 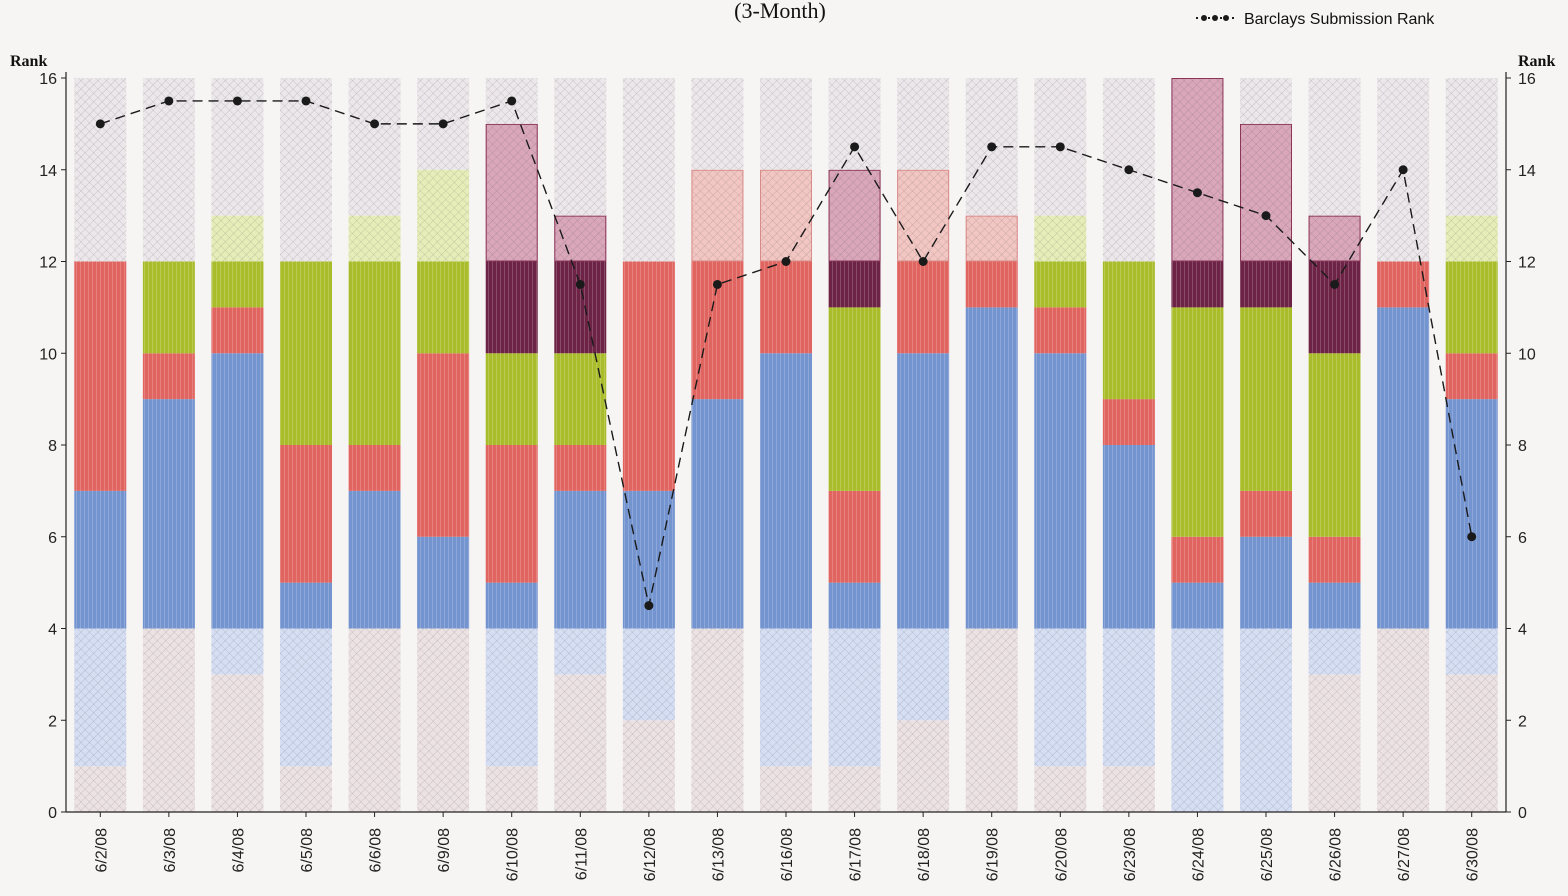 I want to click on x-tick-label: 6/16/08, so click(x=787, y=854).